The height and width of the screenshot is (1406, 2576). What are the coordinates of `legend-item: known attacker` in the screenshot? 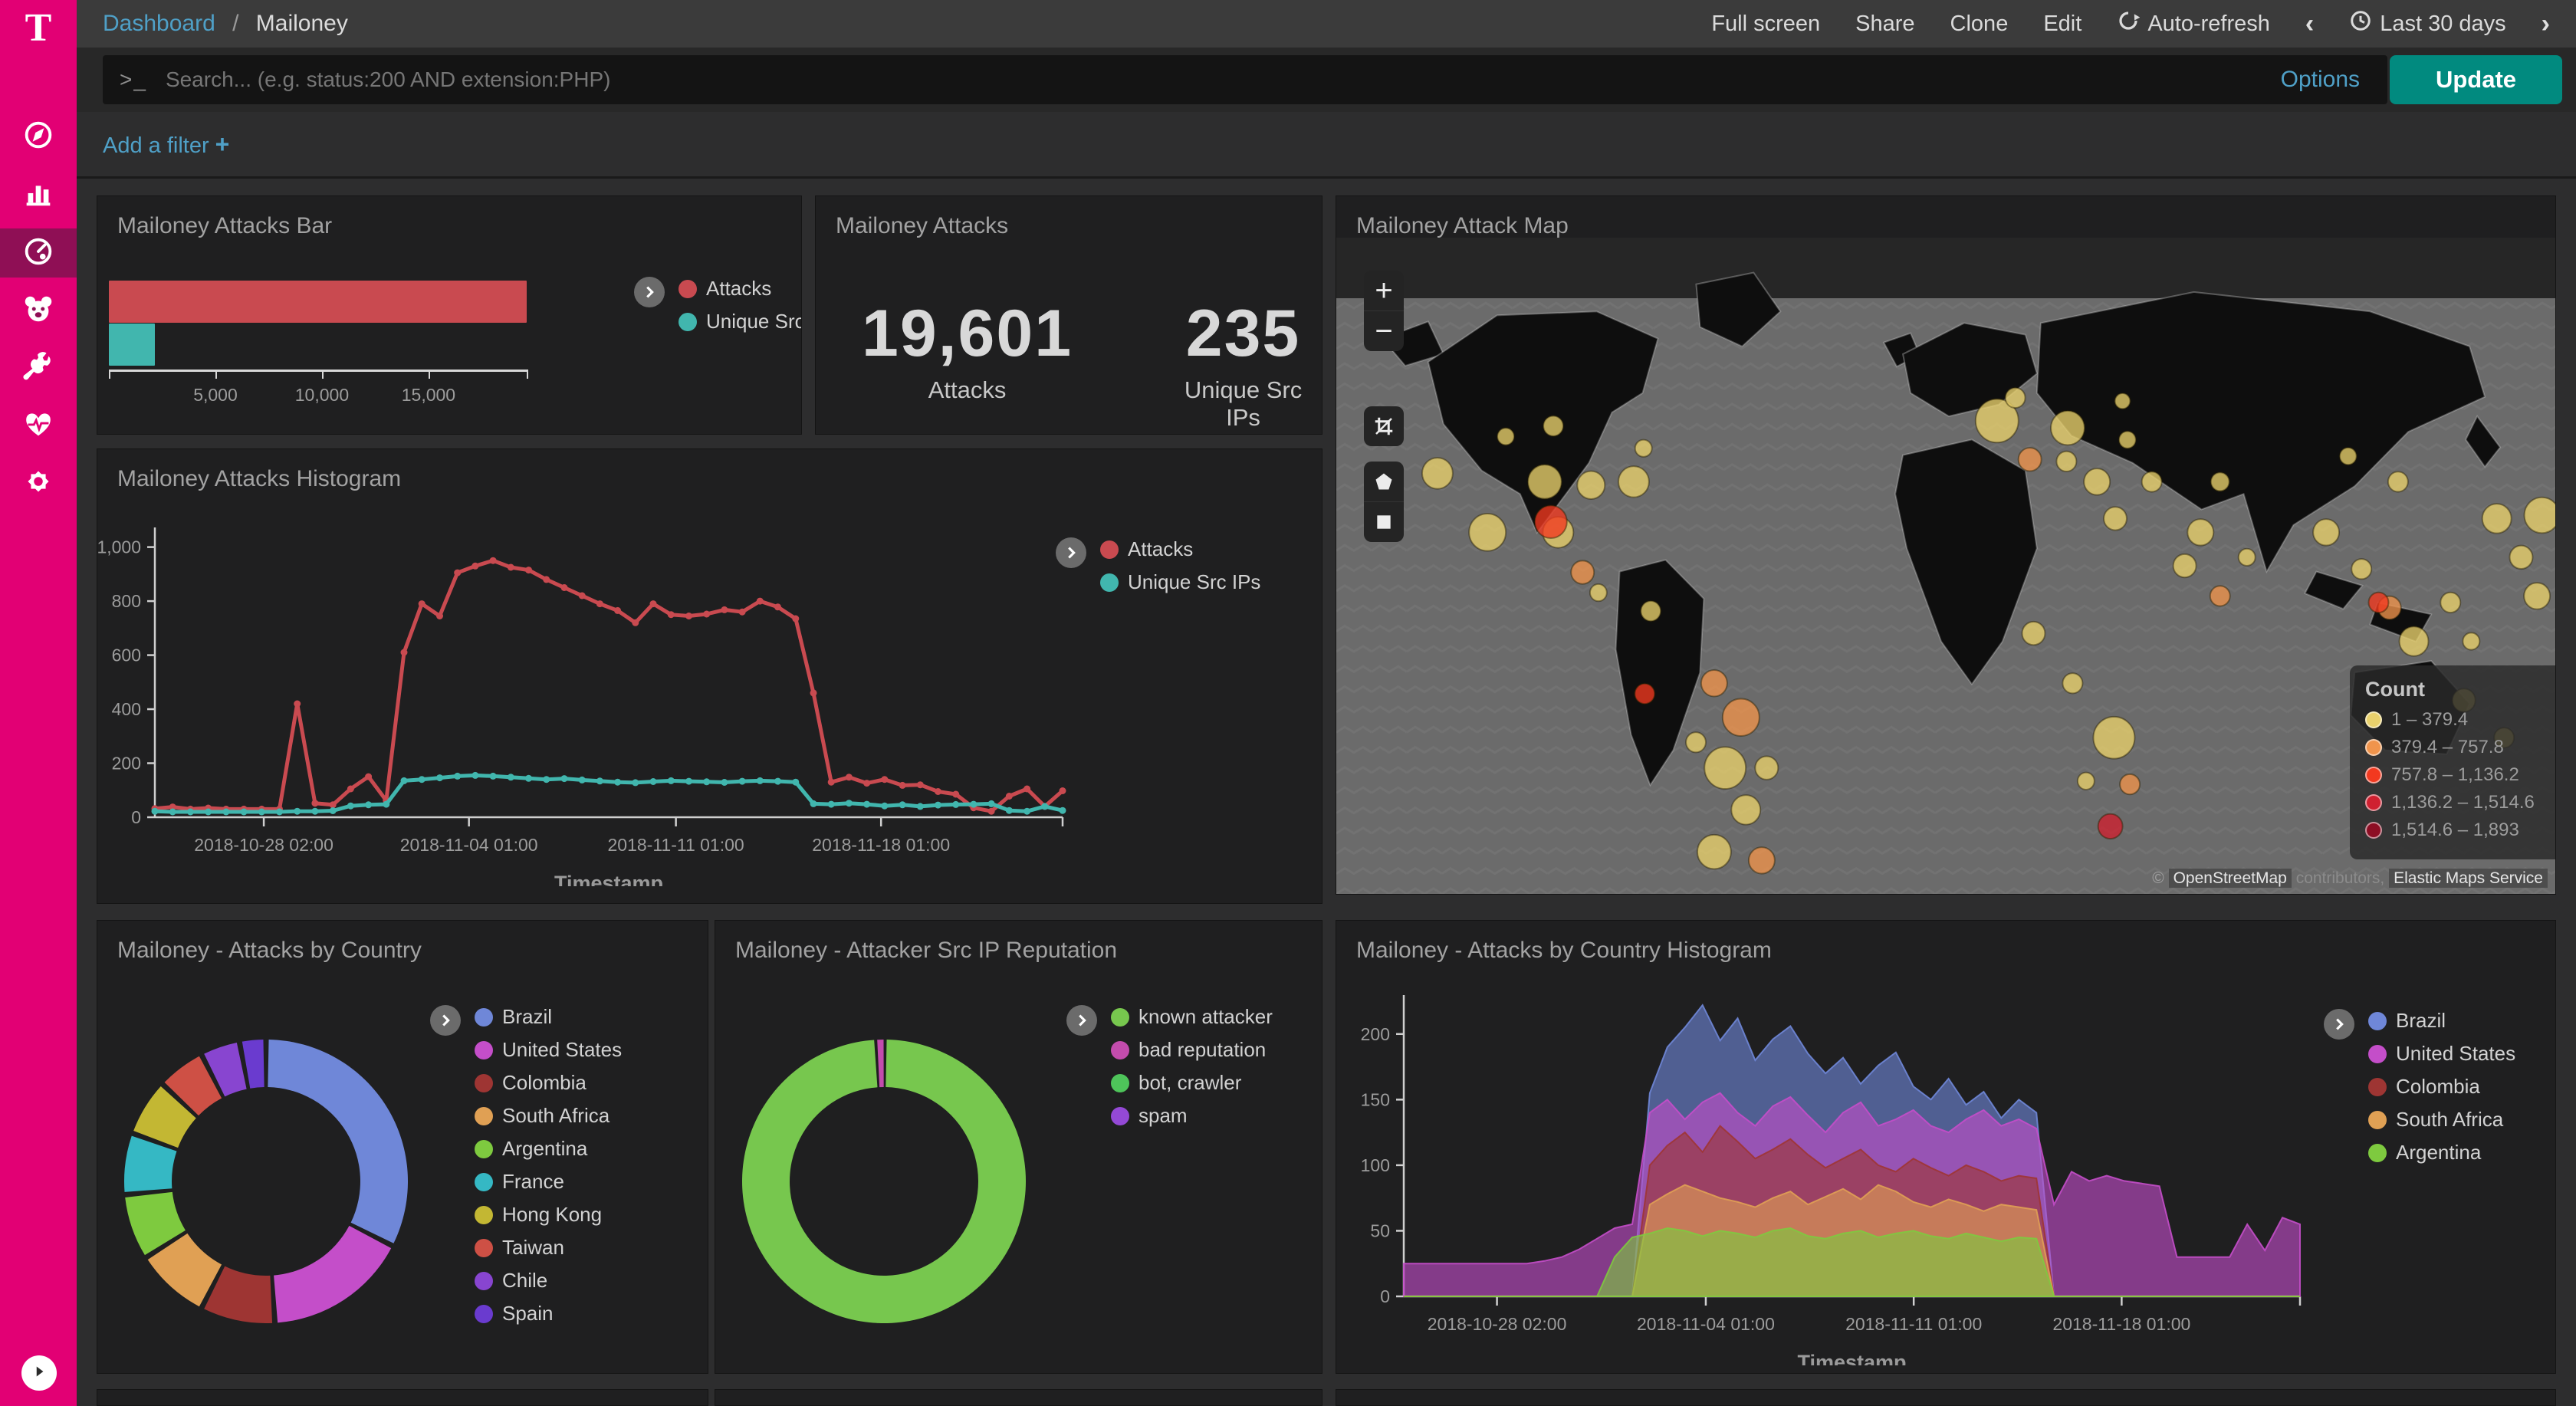 It's located at (1192, 1017).